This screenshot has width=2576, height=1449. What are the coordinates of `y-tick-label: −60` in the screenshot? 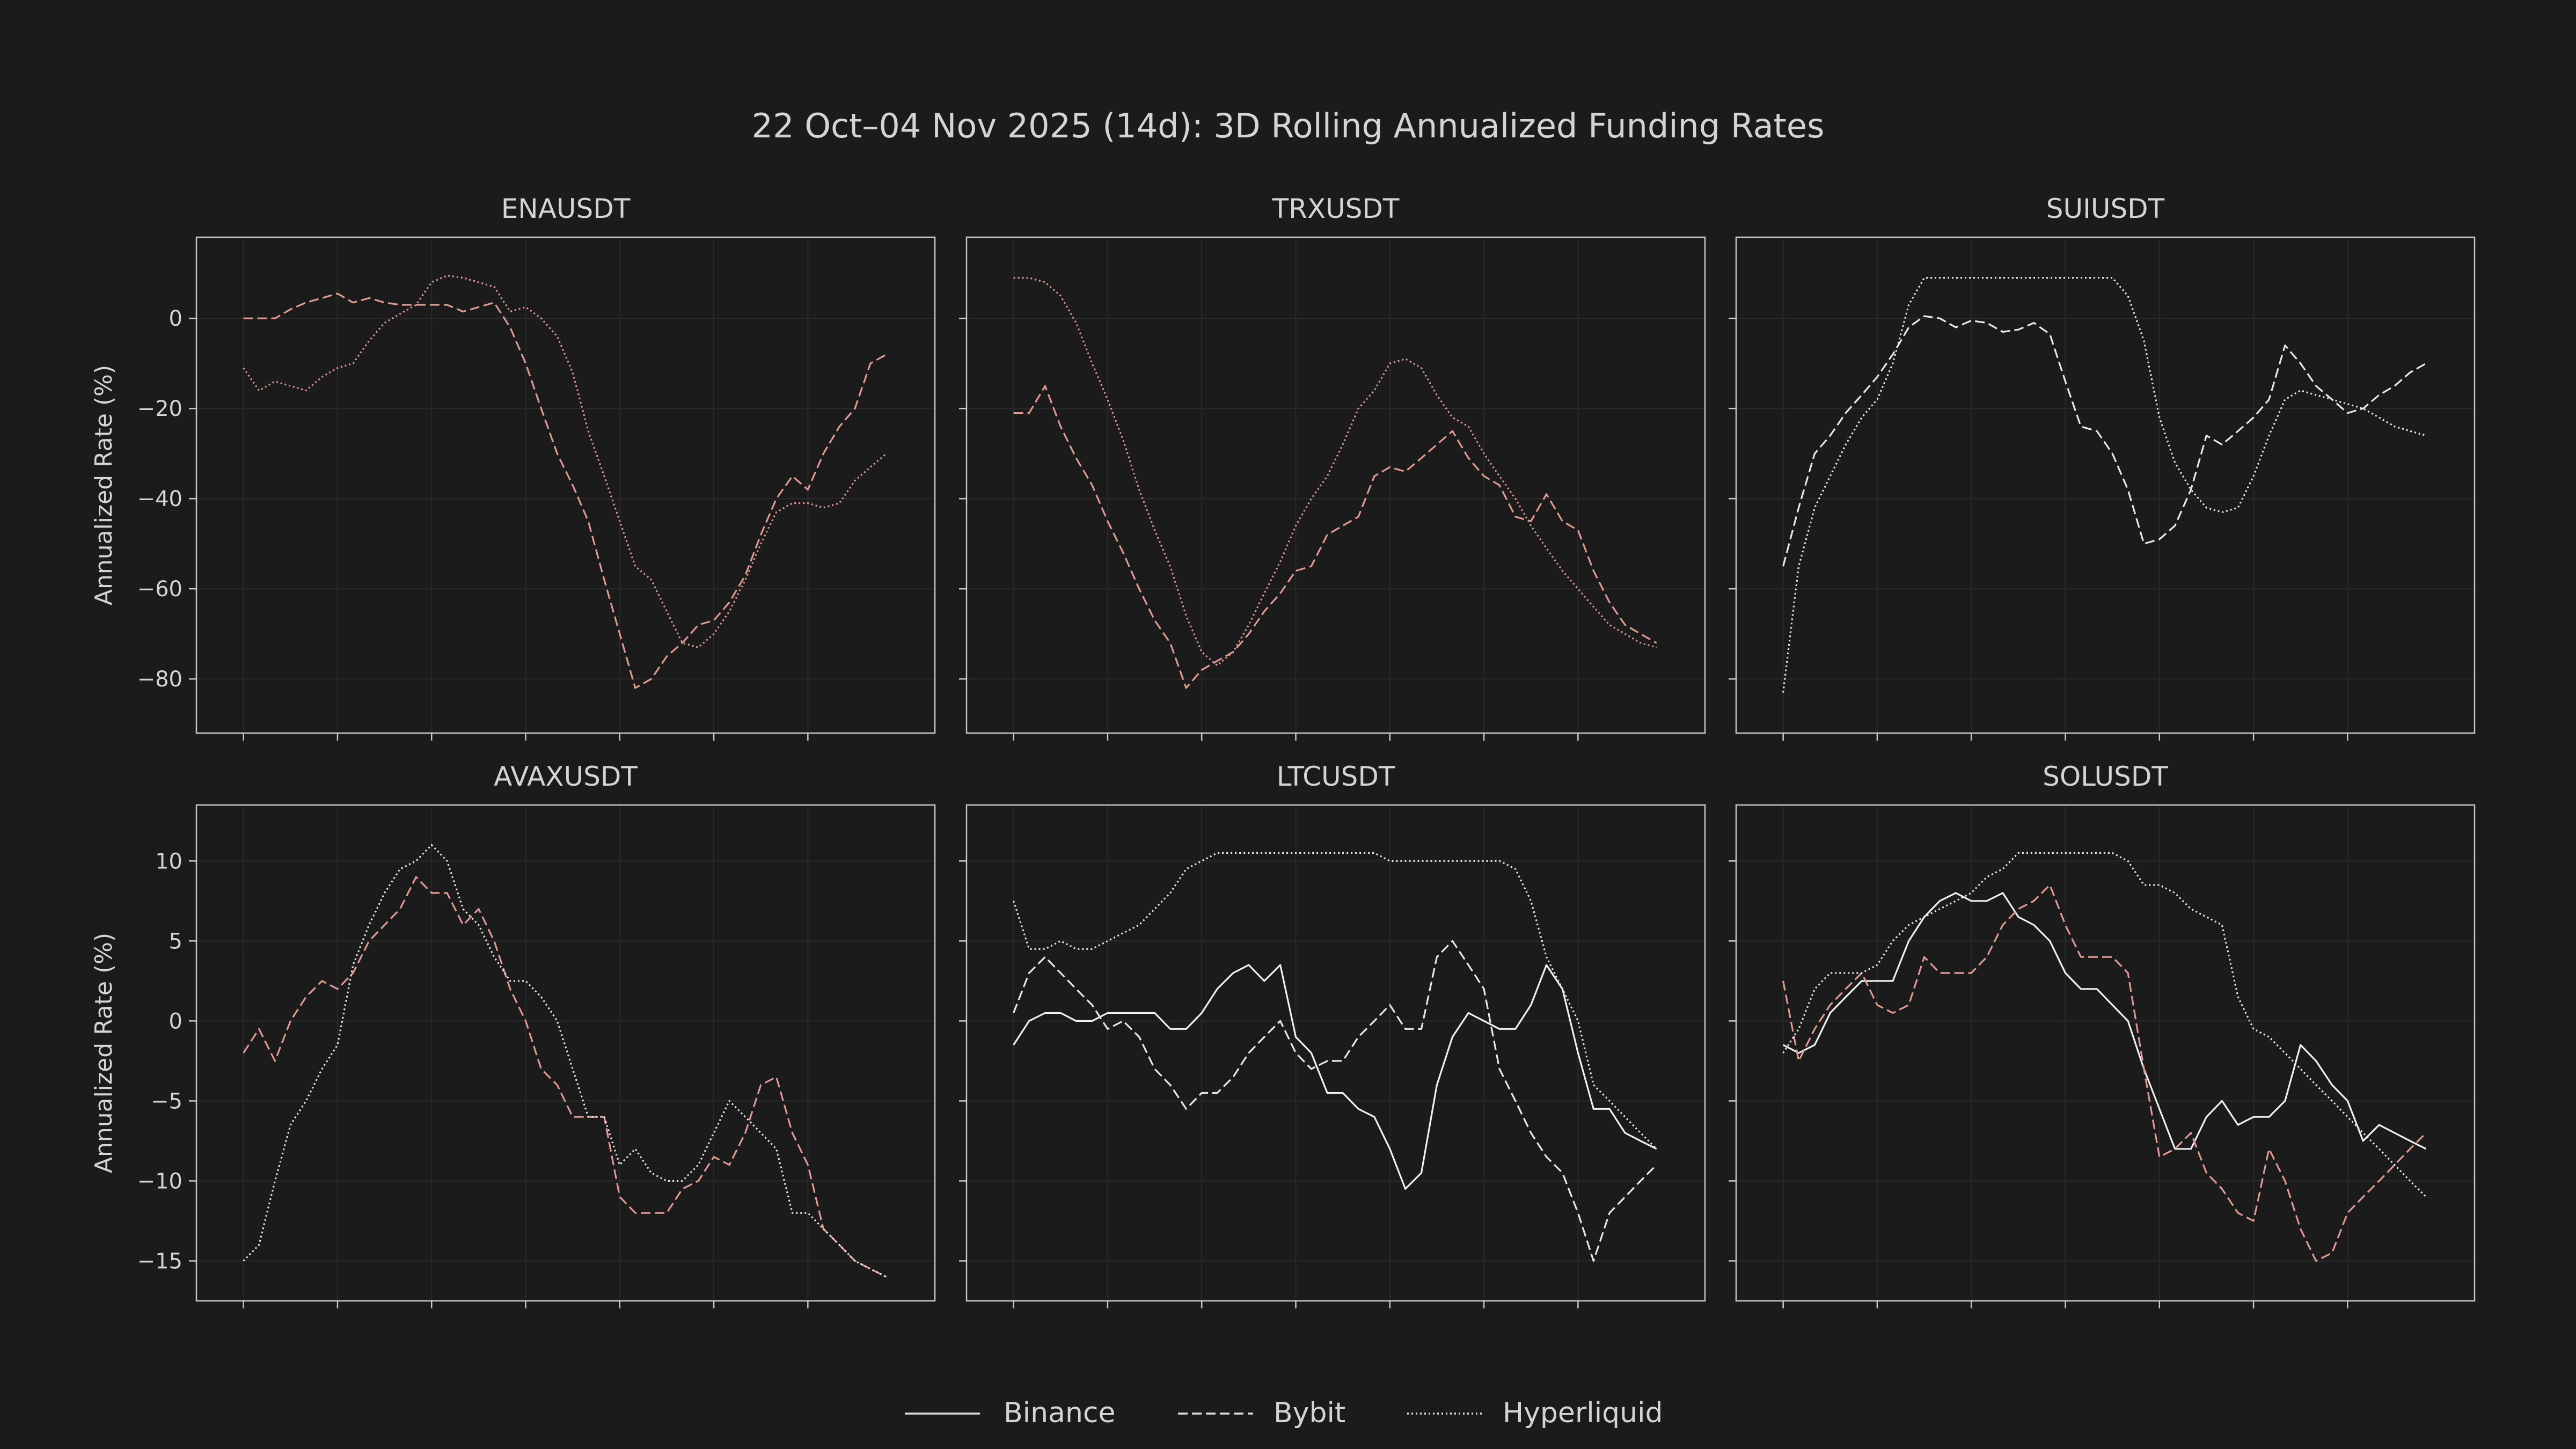 It's located at (159, 589).